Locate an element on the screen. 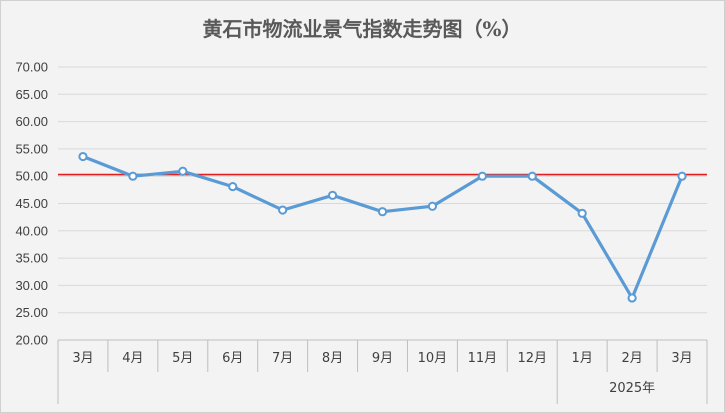 Image resolution: width=725 pixels, height=413 pixels. x-tick-label: 7月 is located at coordinates (282, 358).